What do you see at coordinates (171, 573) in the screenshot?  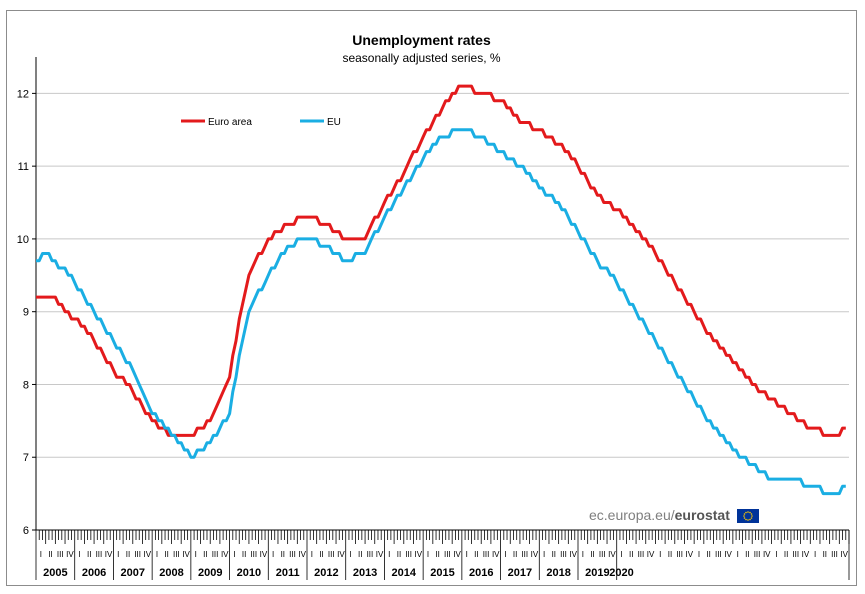 I see `year-label-2008: 2008` at bounding box center [171, 573].